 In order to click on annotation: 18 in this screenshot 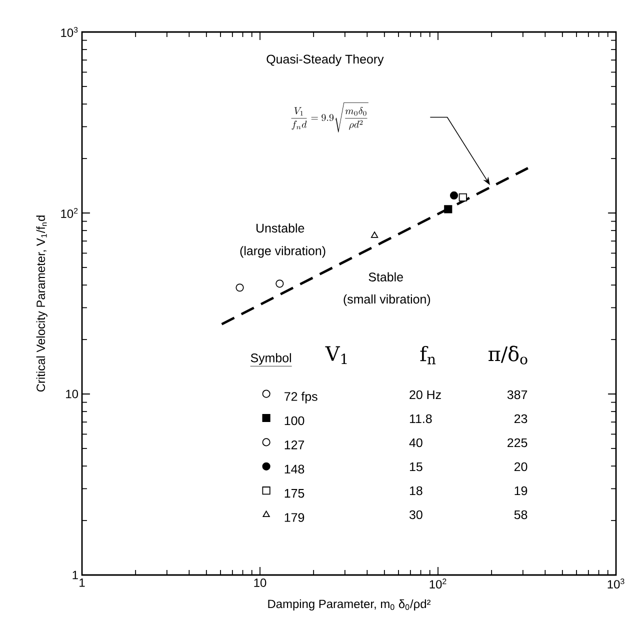, I will do `click(416, 491)`.